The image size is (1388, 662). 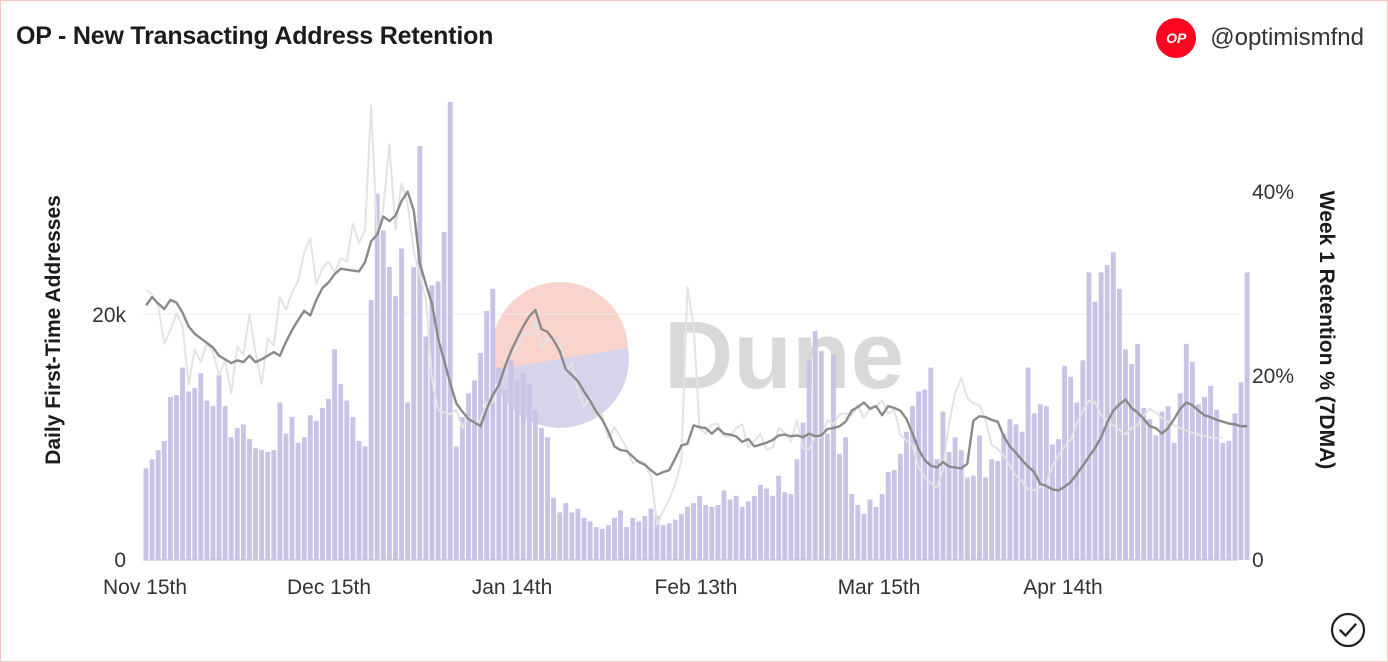 What do you see at coordinates (1062, 587) in the screenshot?
I see `x-tick-apr14: Apr 14th` at bounding box center [1062, 587].